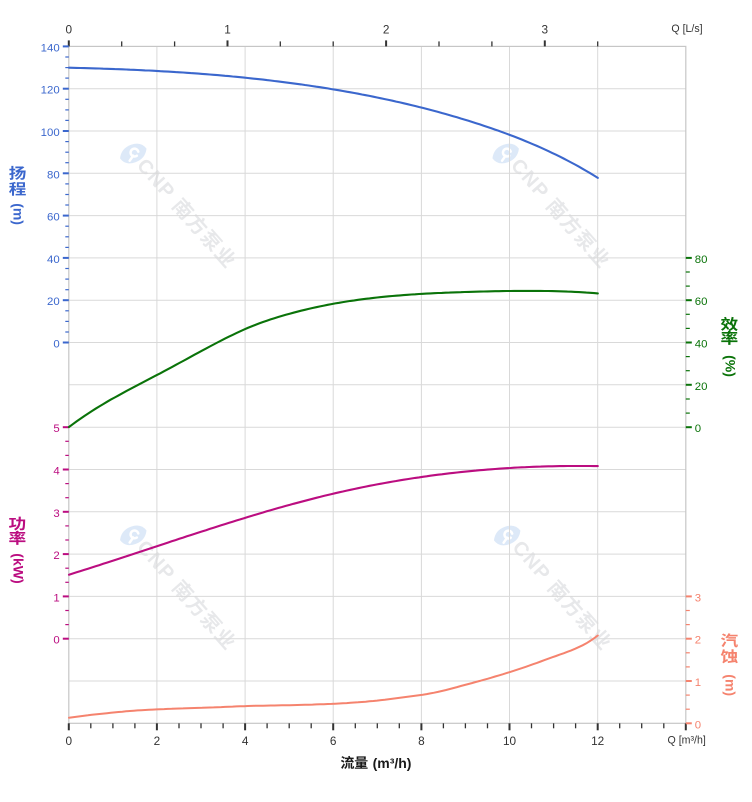 Image resolution: width=752 pixels, height=802 pixels. I want to click on svg-text: Q [L/s], so click(686, 29).